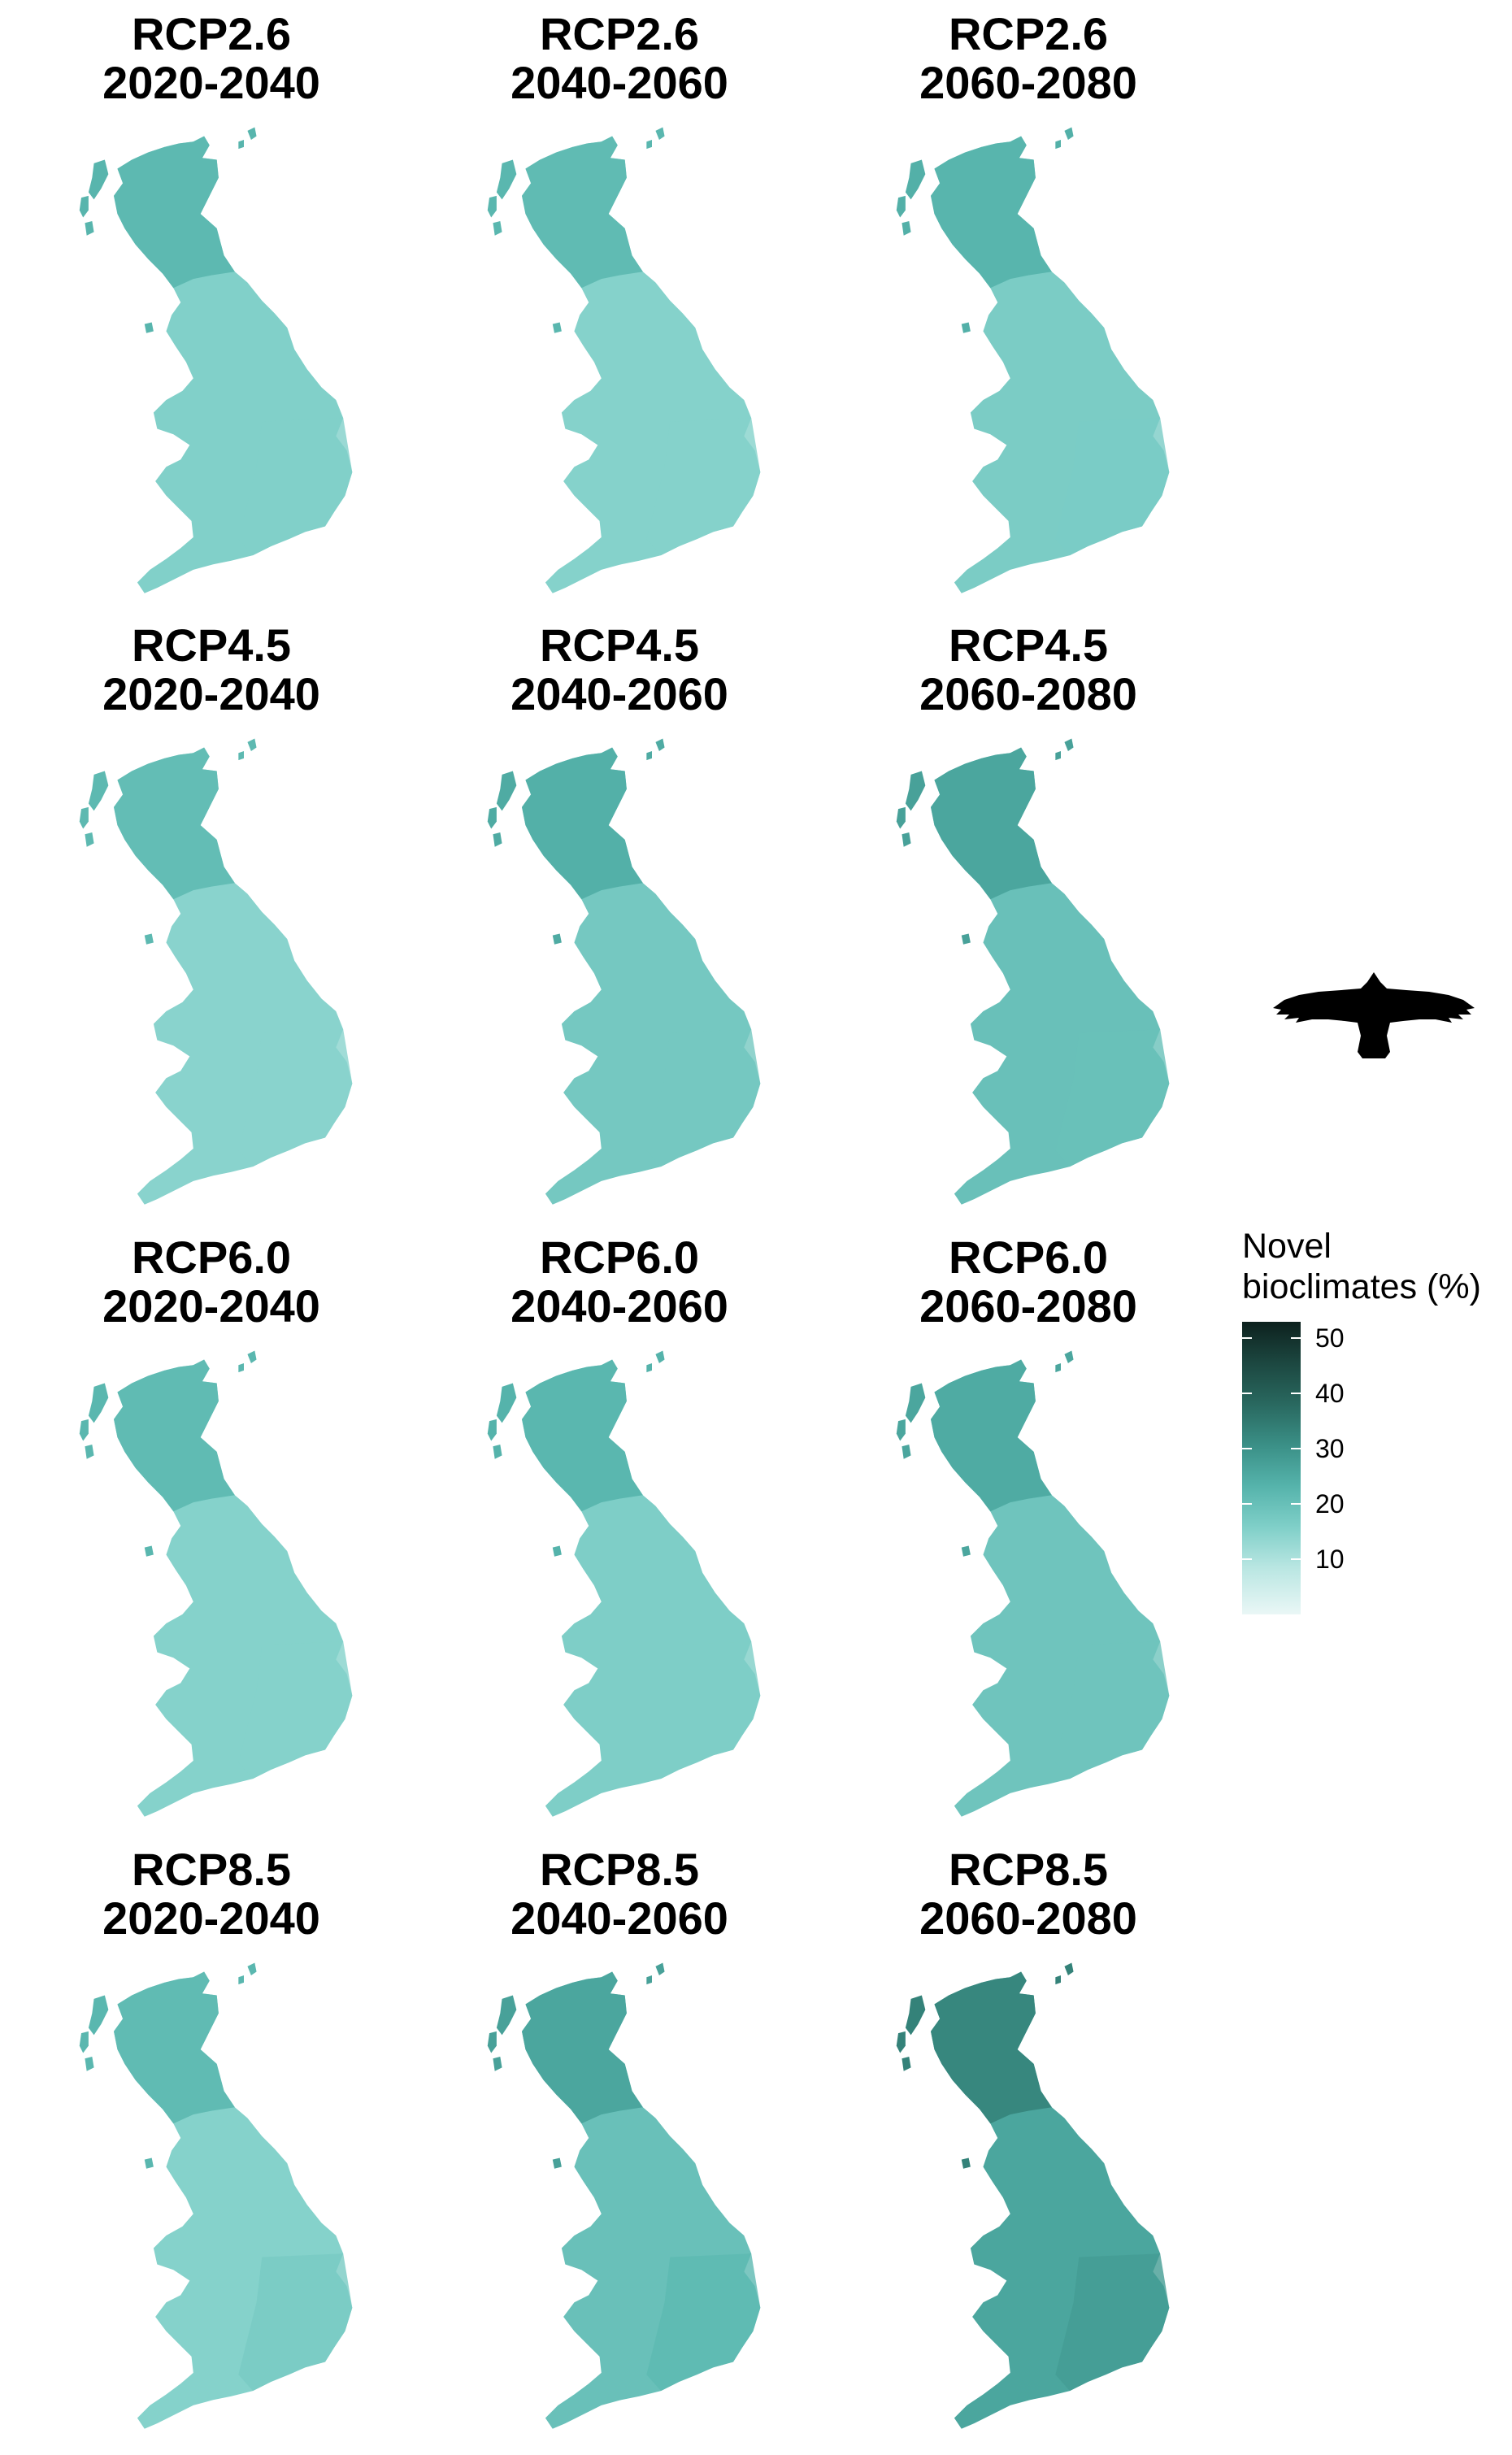  What do you see at coordinates (1361, 1266) in the screenshot?
I see `legend-title: Novel bioclimates (%)` at bounding box center [1361, 1266].